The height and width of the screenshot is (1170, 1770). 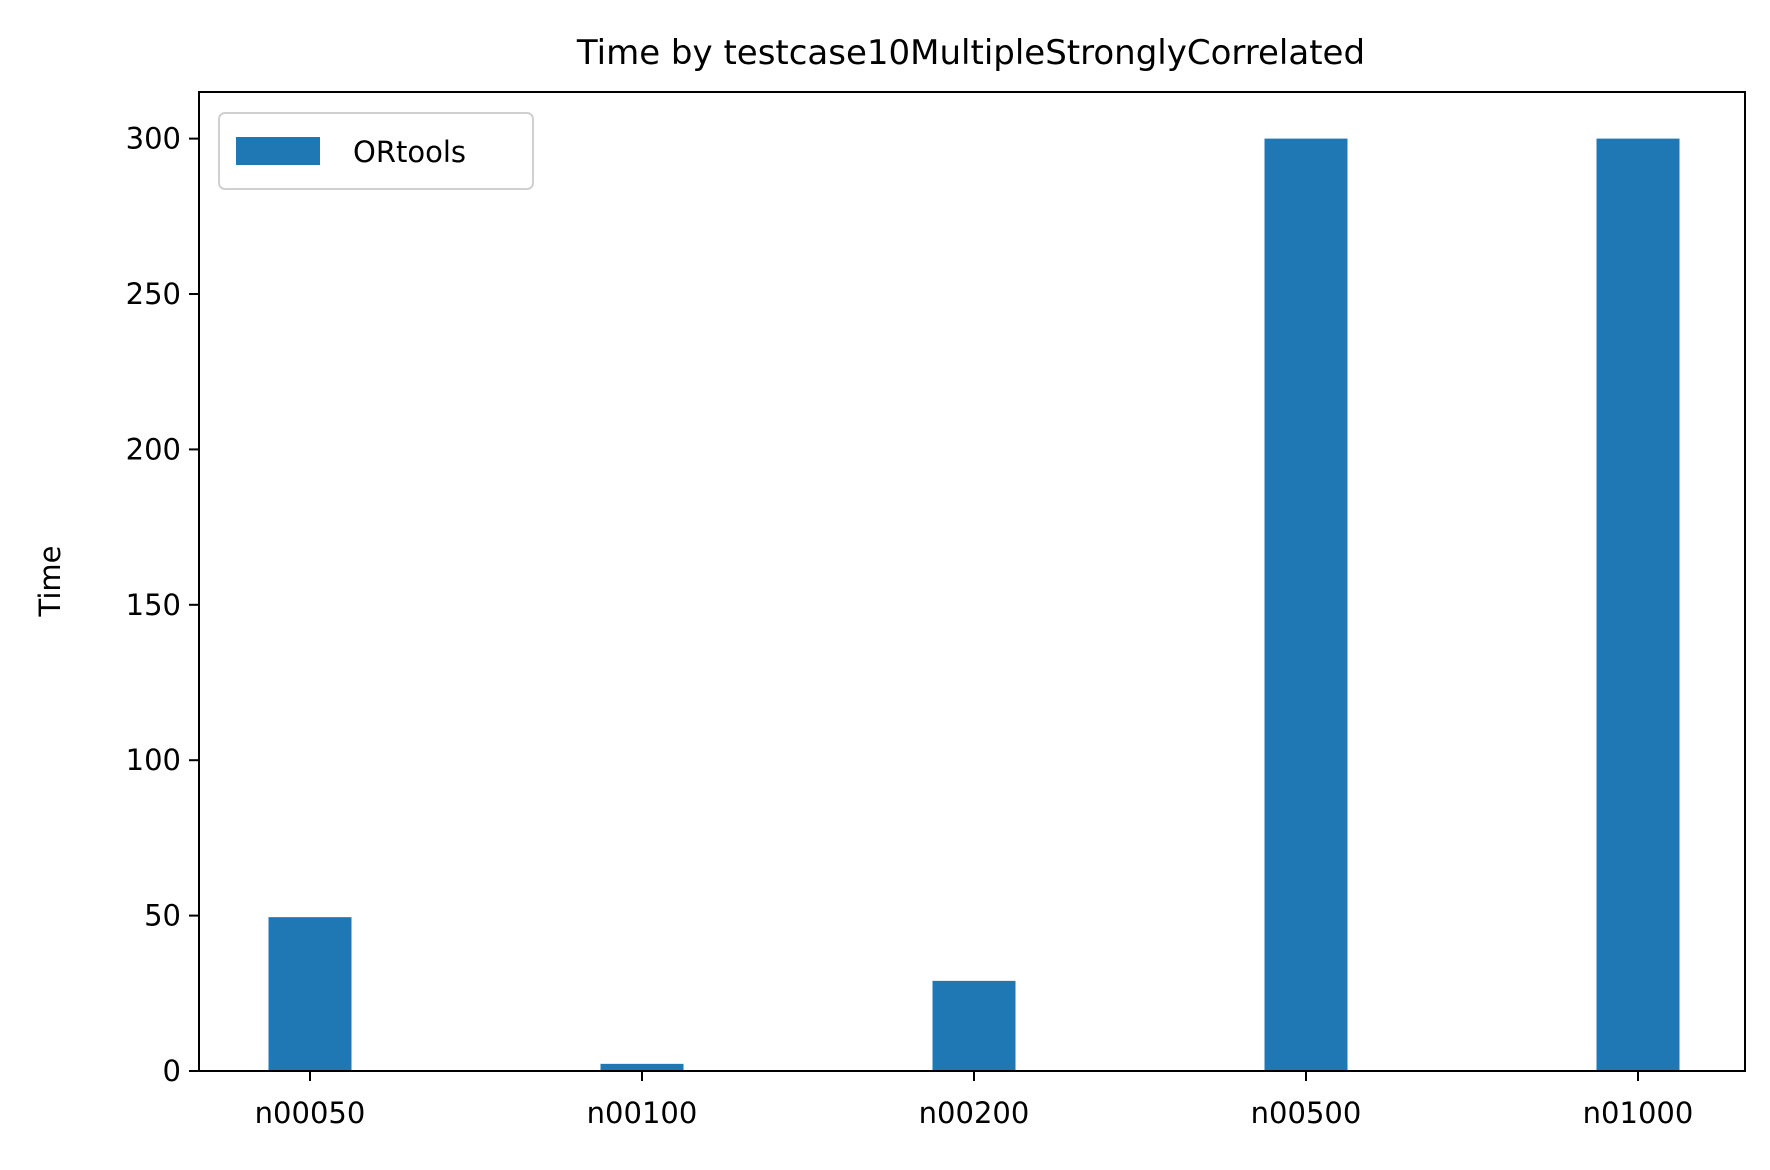 What do you see at coordinates (310, 1113) in the screenshot?
I see `x-tick-label-n00050: n00050` at bounding box center [310, 1113].